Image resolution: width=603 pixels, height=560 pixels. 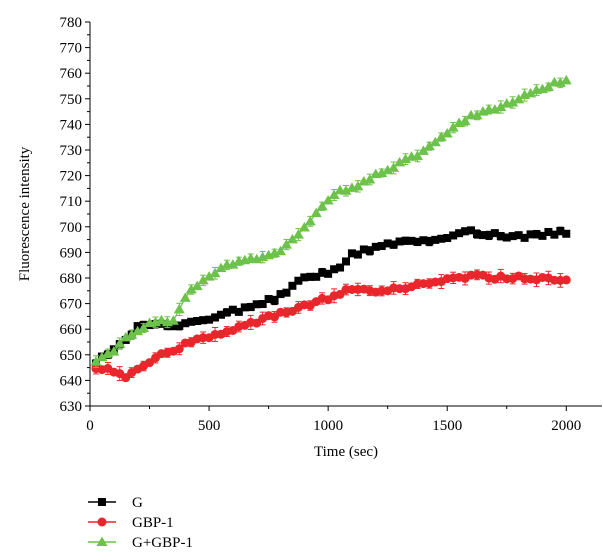 I want to click on y-tick-label: 660, so click(x=71, y=330).